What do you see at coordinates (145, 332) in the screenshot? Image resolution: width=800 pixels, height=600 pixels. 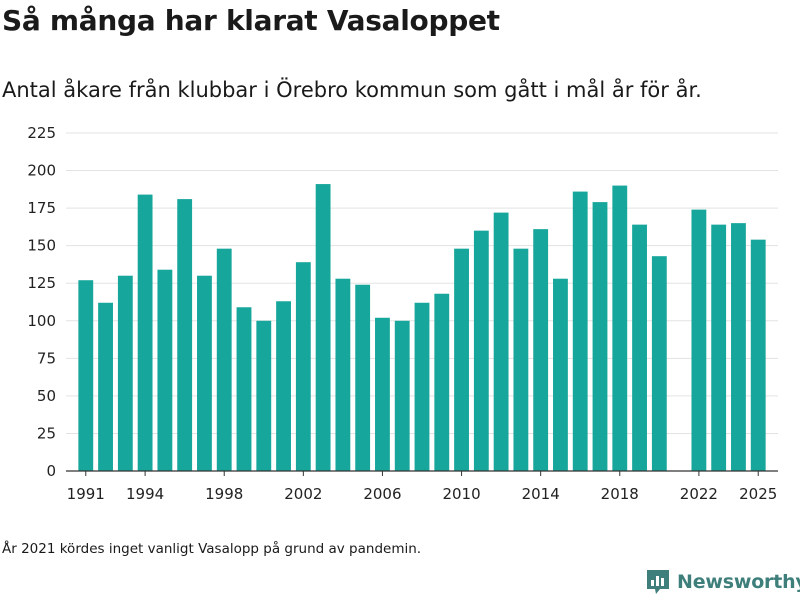 I see `bar-1994` at bounding box center [145, 332].